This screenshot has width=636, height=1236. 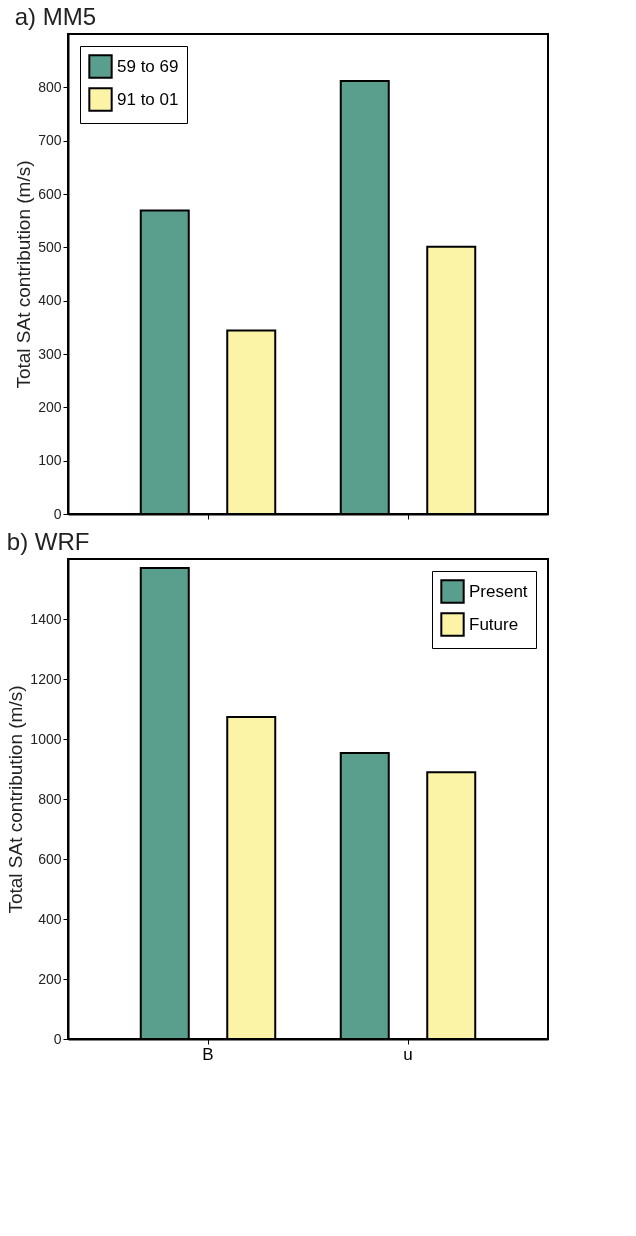 I want to click on chart-title: b) WRF, so click(x=48, y=541).